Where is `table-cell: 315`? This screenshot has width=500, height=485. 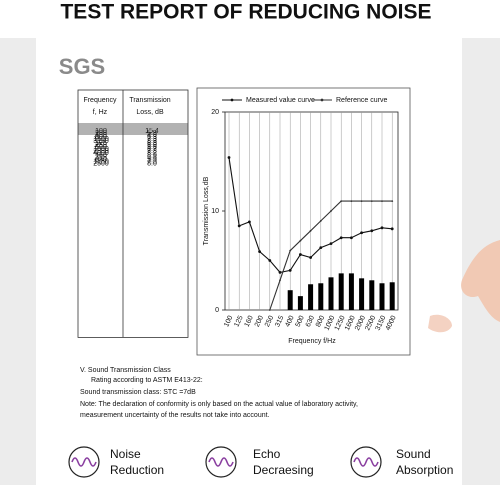 table-cell: 315 is located at coordinates (101, 157).